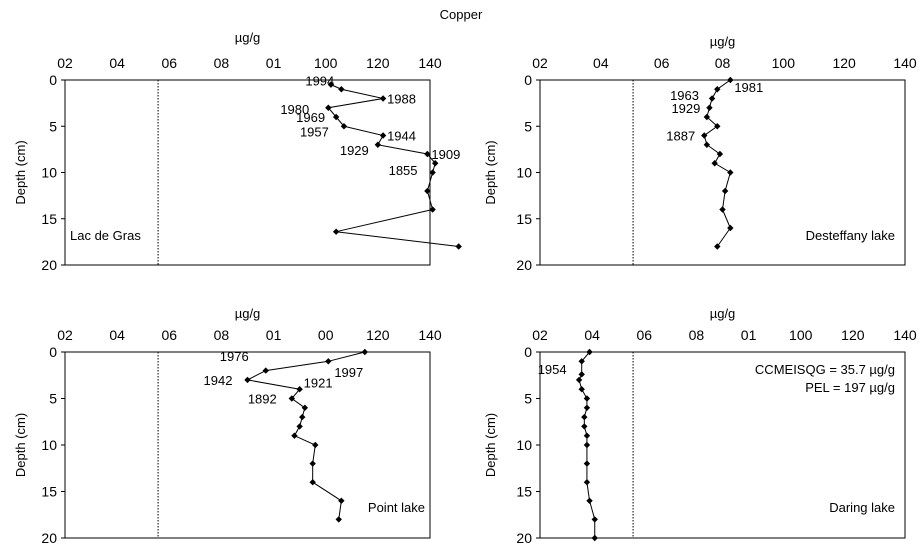 Image resolution: width=922 pixels, height=547 pixels. What do you see at coordinates (319, 80) in the screenshot?
I see `date-annotation: 1994` at bounding box center [319, 80].